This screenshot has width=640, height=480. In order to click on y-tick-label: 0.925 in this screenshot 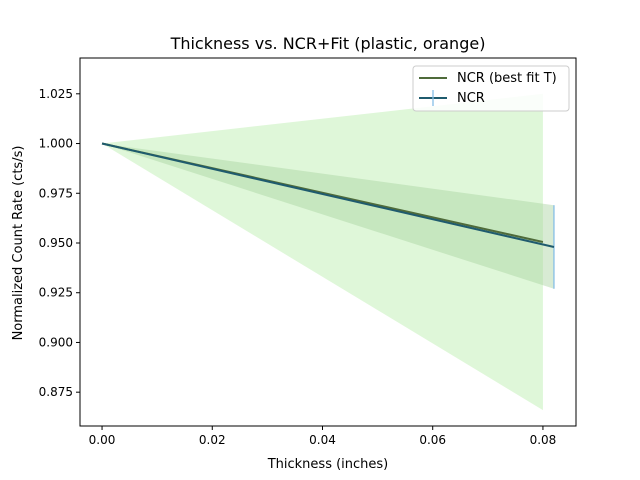, I will do `click(56, 293)`.